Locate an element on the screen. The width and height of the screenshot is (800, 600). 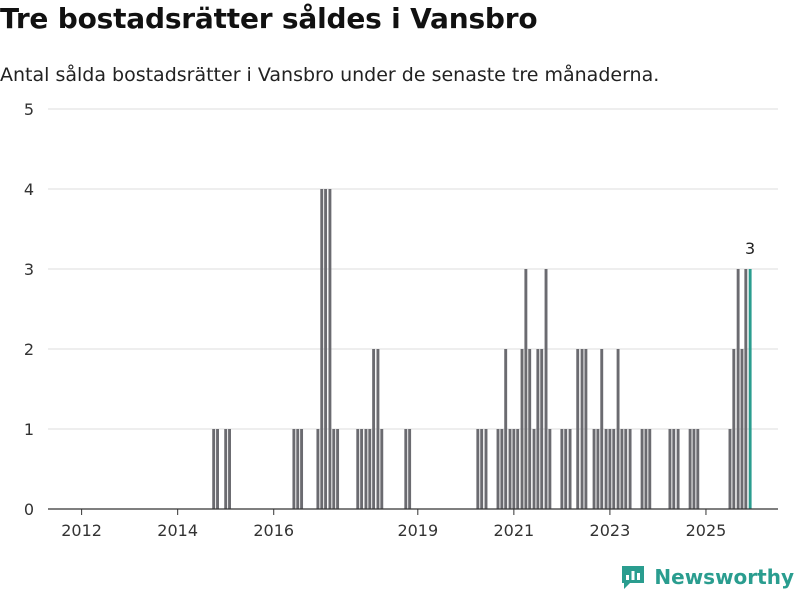
brand-logo: Newsworthy is located at coordinates (707, 577).